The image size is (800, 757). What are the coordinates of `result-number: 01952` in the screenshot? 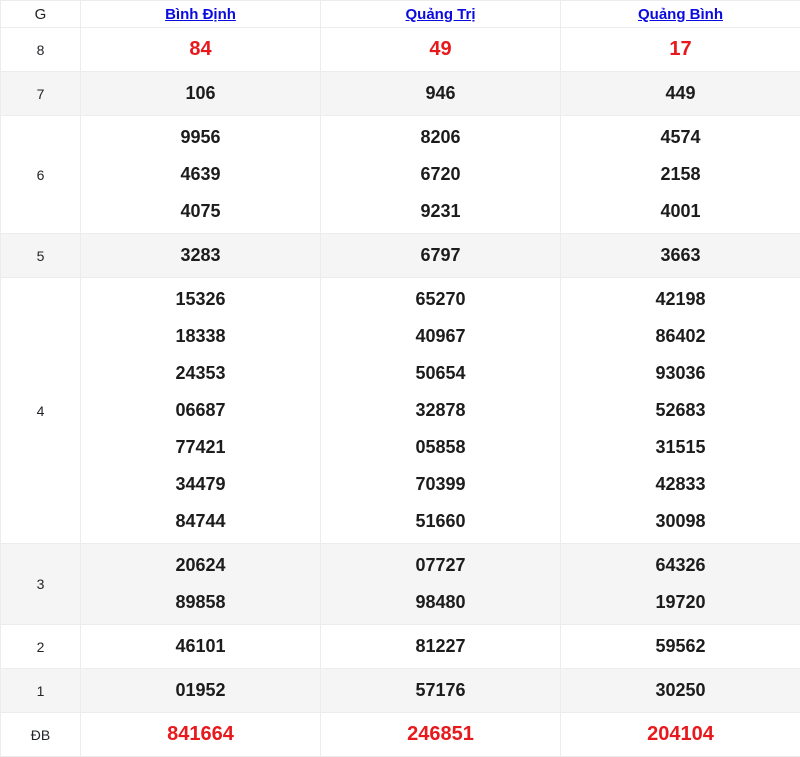 It's located at (200, 690).